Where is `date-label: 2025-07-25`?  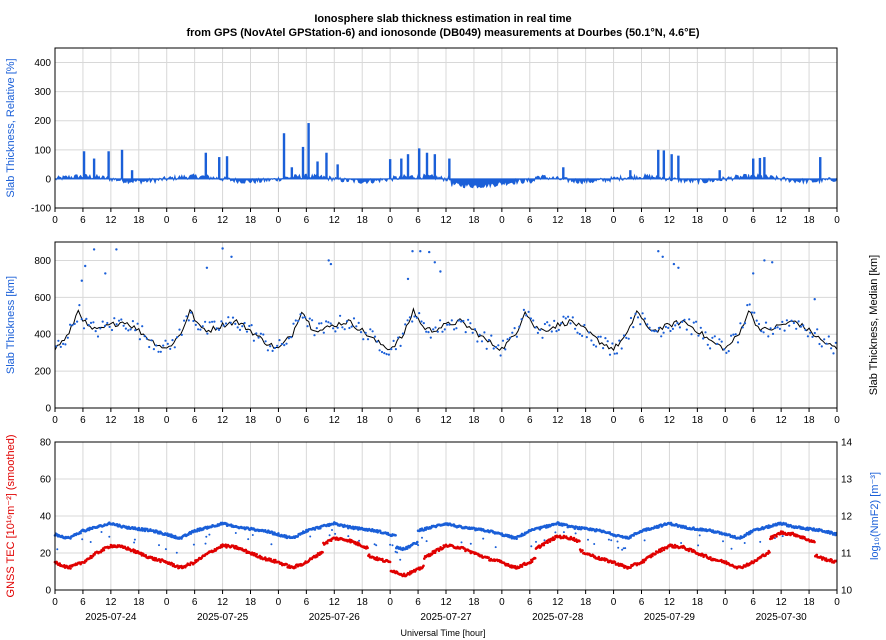
date-label: 2025-07-25 is located at coordinates (223, 617).